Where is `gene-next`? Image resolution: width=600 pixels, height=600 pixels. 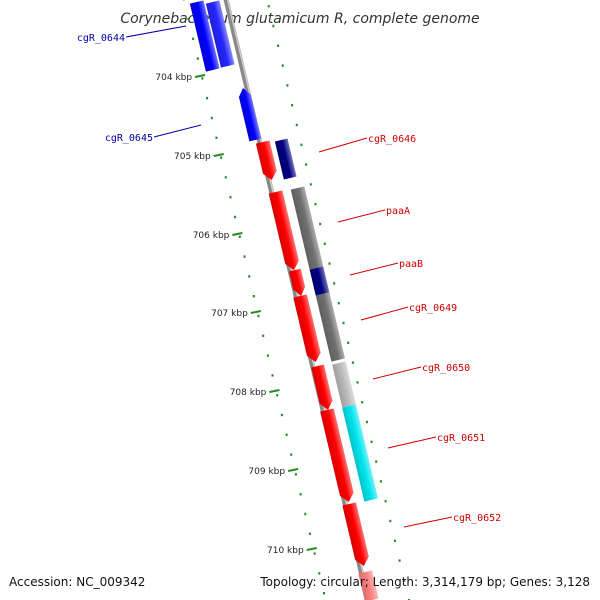 gene-next is located at coordinates (368, 585).